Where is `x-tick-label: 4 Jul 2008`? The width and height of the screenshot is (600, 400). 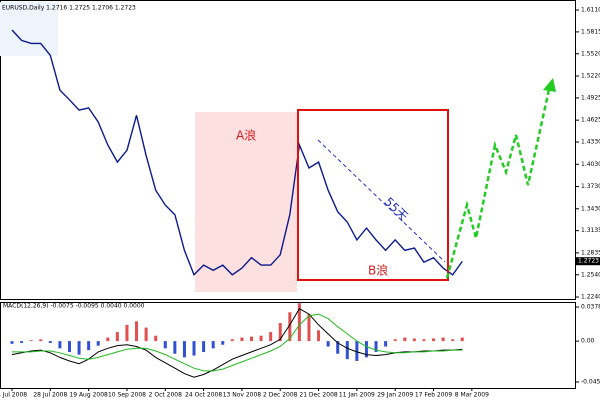 x-tick-label: 4 Jul 2008 is located at coordinates (13, 395).